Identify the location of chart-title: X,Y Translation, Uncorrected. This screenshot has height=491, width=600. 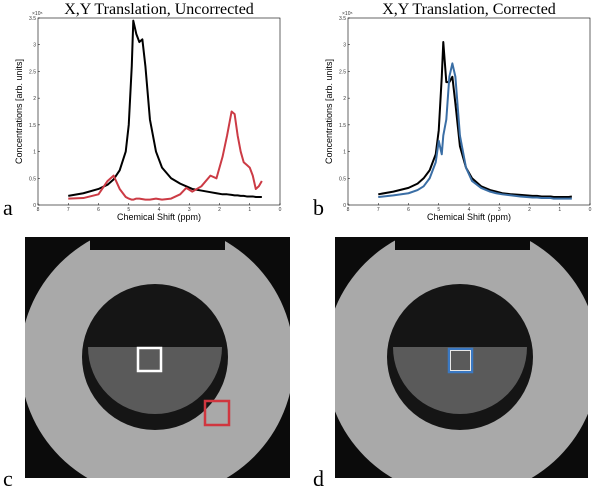
(159, 9).